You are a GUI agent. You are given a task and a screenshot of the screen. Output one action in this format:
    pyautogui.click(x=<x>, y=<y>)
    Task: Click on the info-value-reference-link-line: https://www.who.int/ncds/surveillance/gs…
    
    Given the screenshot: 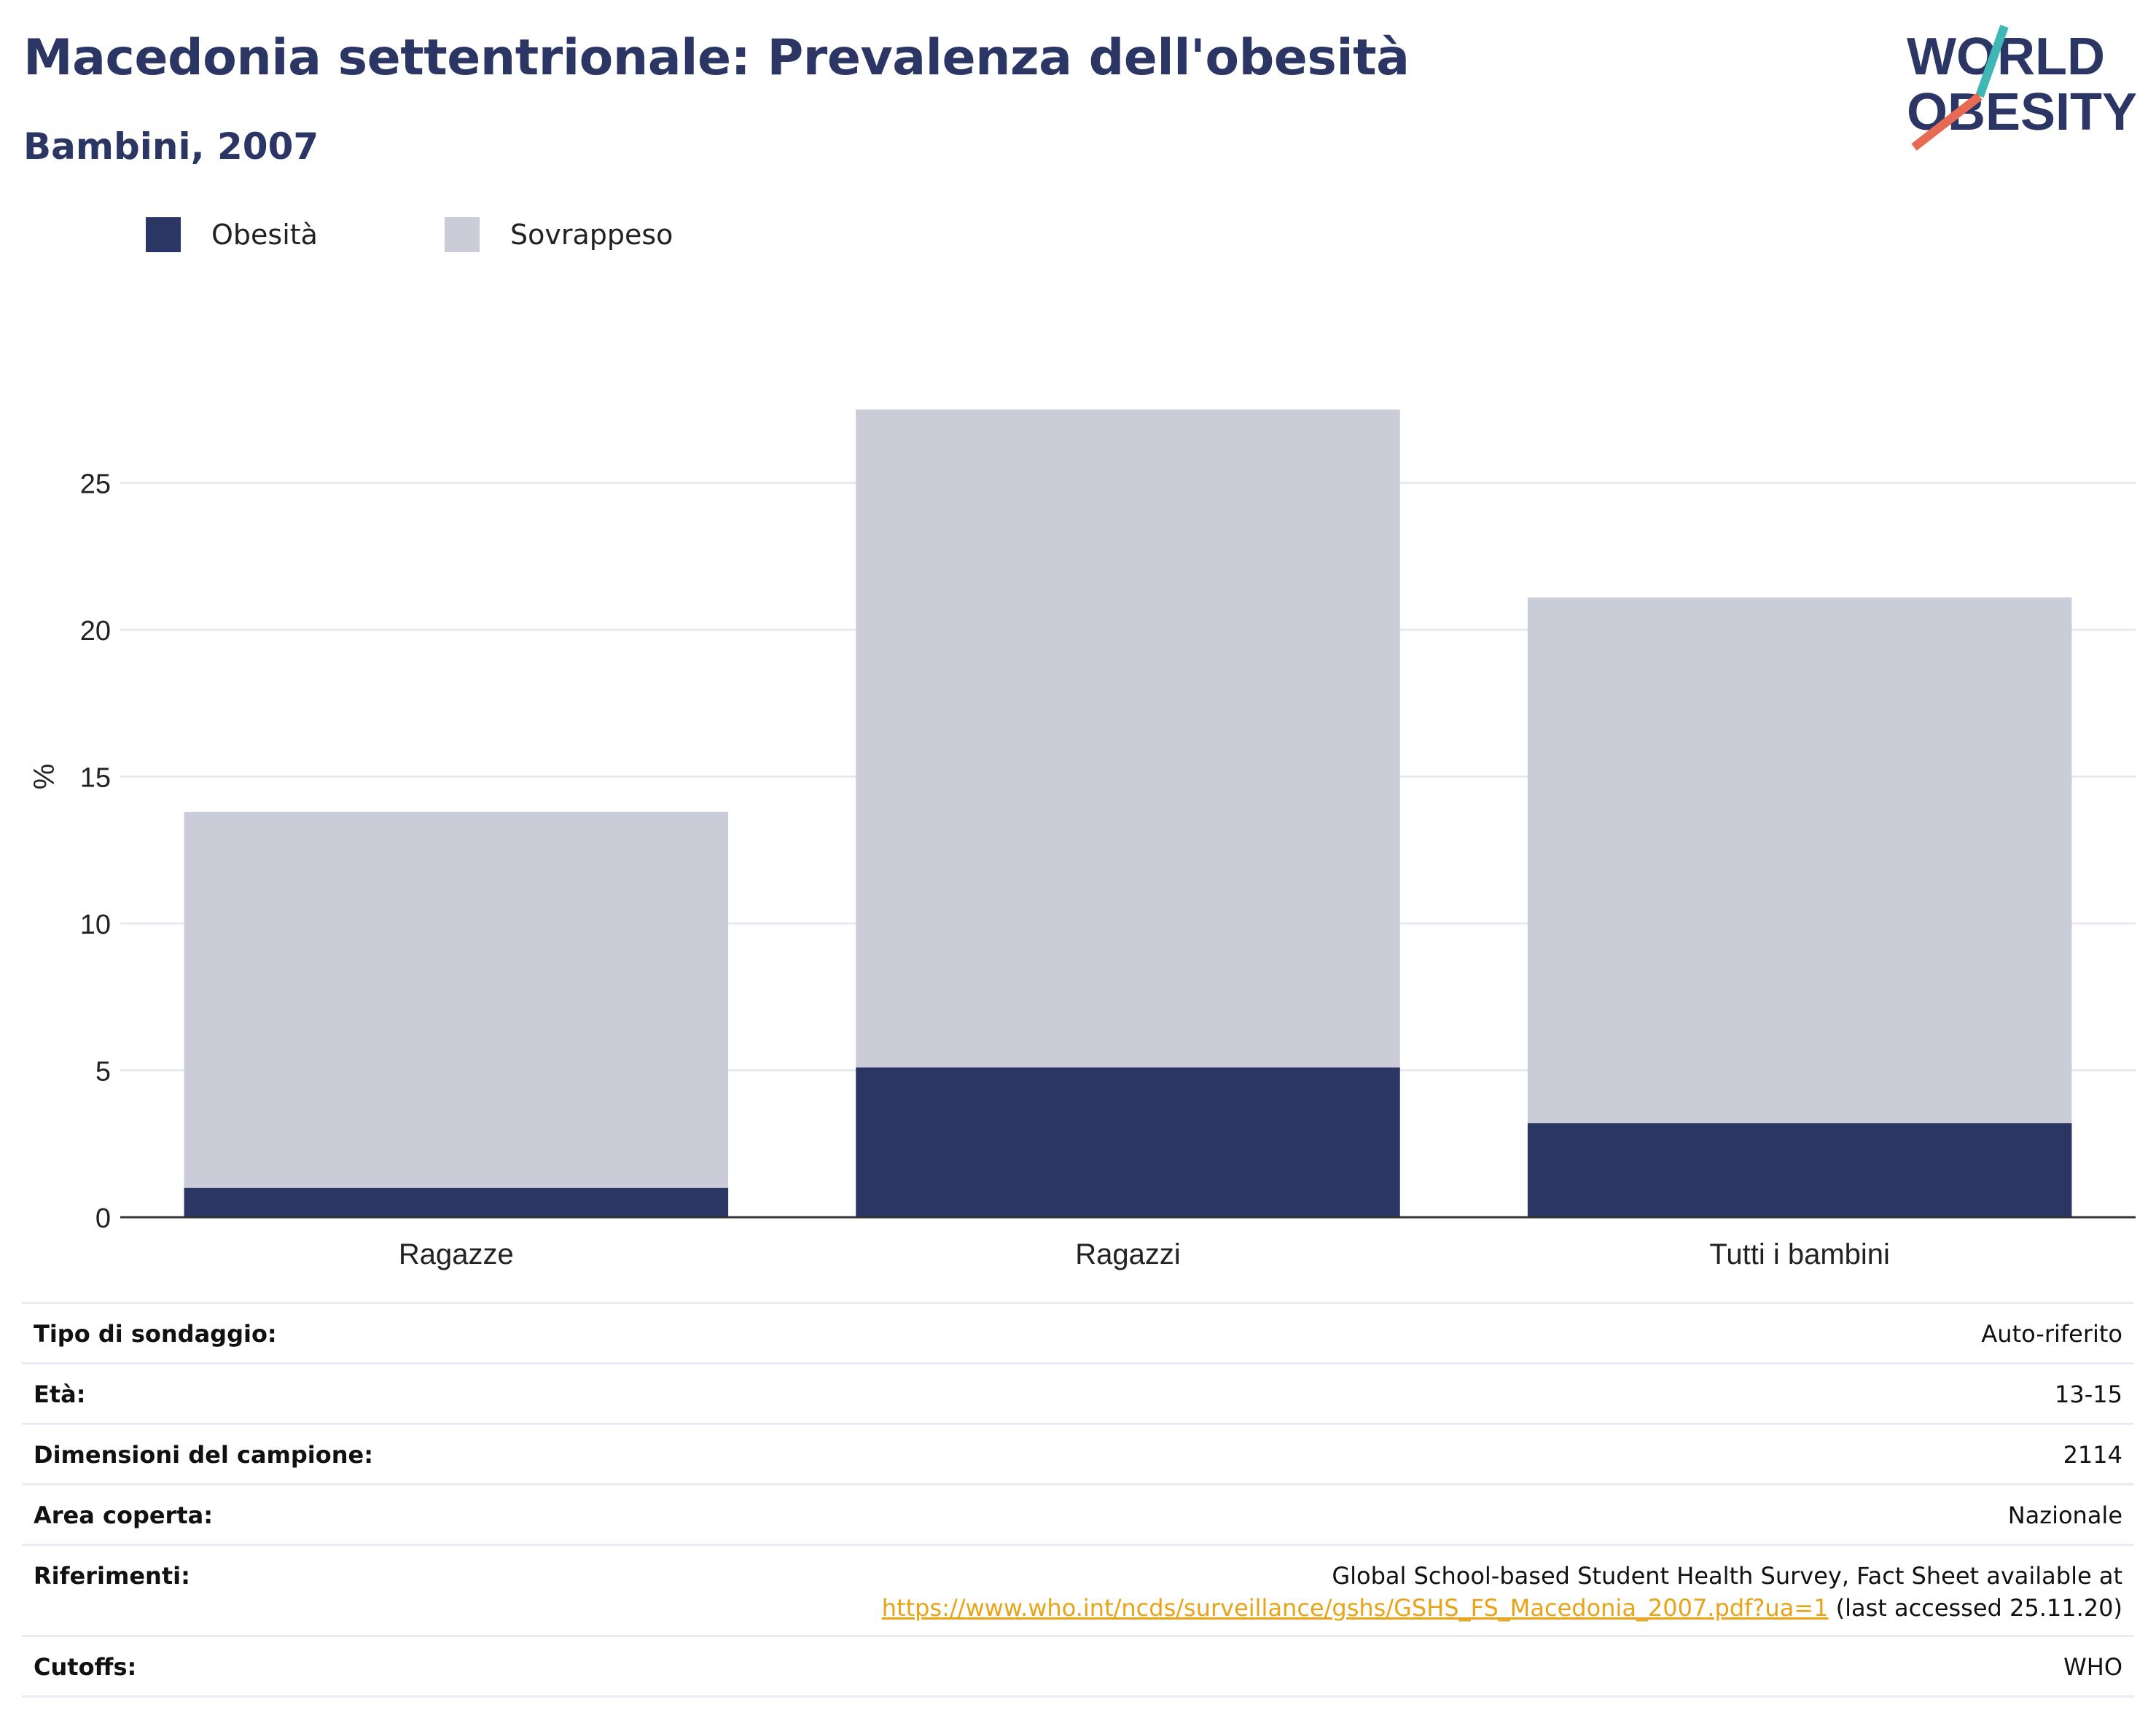 What is the action you would take?
    pyautogui.click(x=1502, y=1608)
    